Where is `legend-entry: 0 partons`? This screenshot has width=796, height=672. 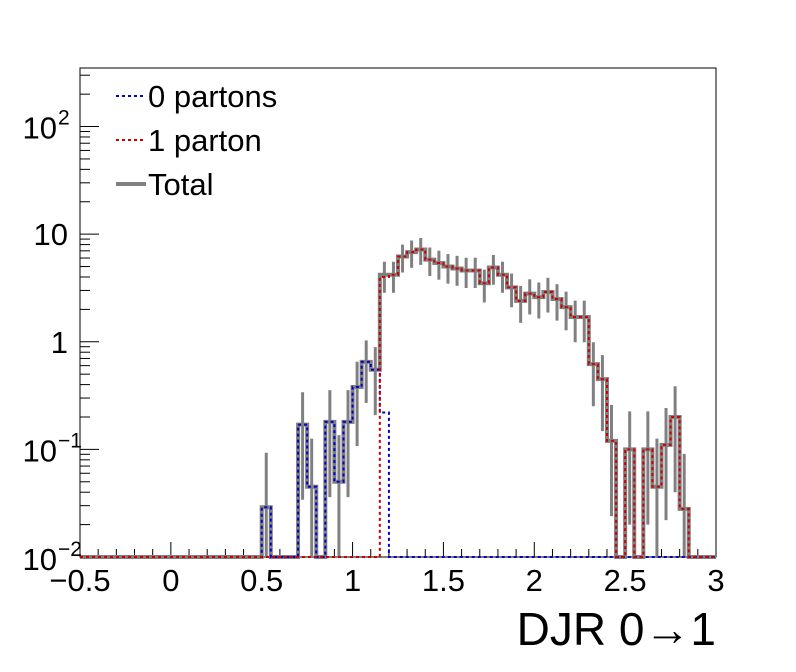 legend-entry: 0 partons is located at coordinates (196, 96).